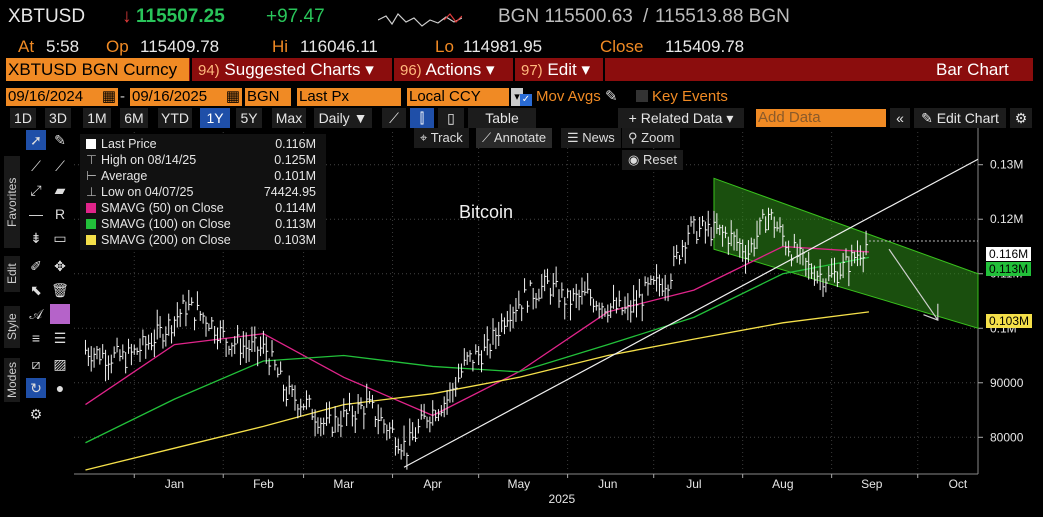  What do you see at coordinates (60, 190) in the screenshot?
I see `channel-icon: ▰` at bounding box center [60, 190].